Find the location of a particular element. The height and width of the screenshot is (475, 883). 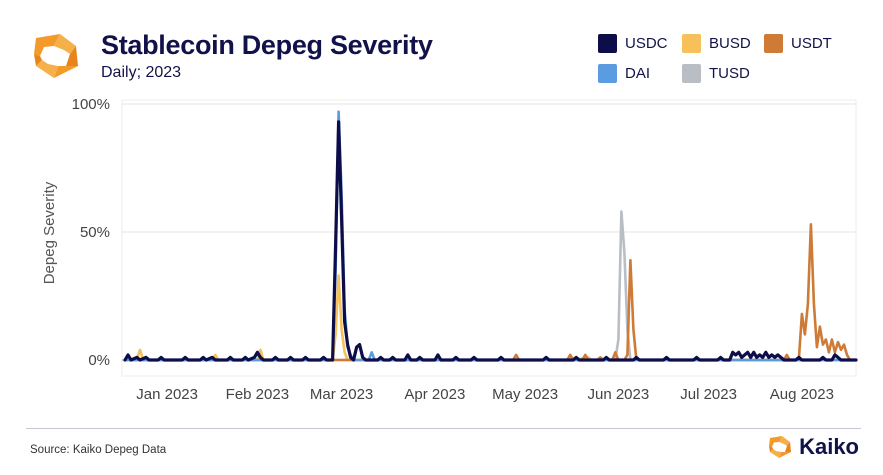

legend-swatch-usdc is located at coordinates (607, 43).